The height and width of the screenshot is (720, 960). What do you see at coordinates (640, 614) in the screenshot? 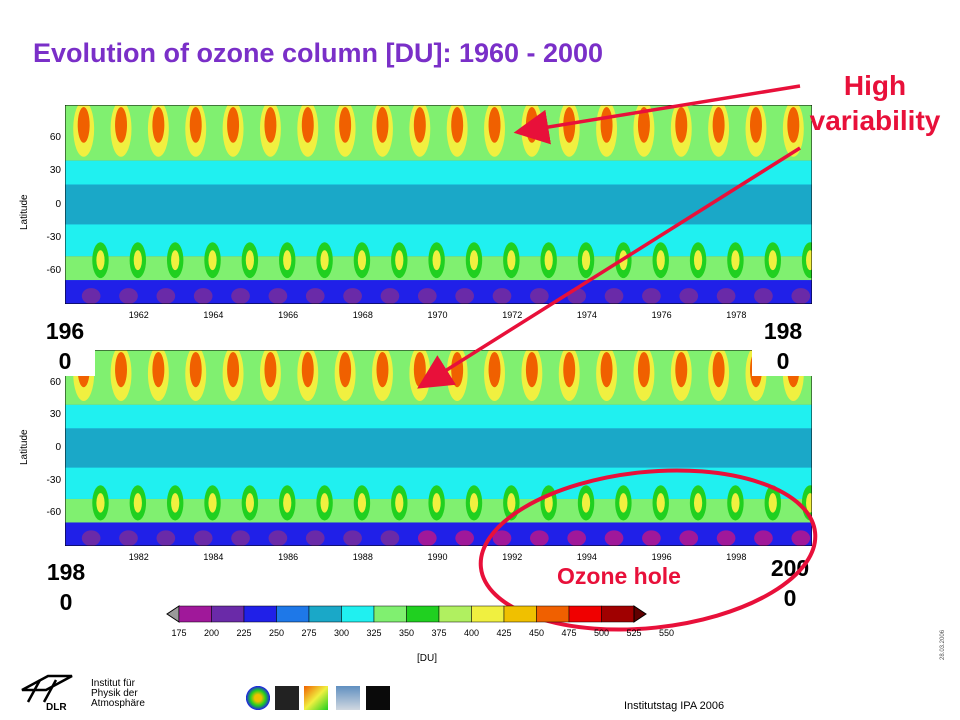
I see `colorbar-upper-arrow` at bounding box center [640, 614].